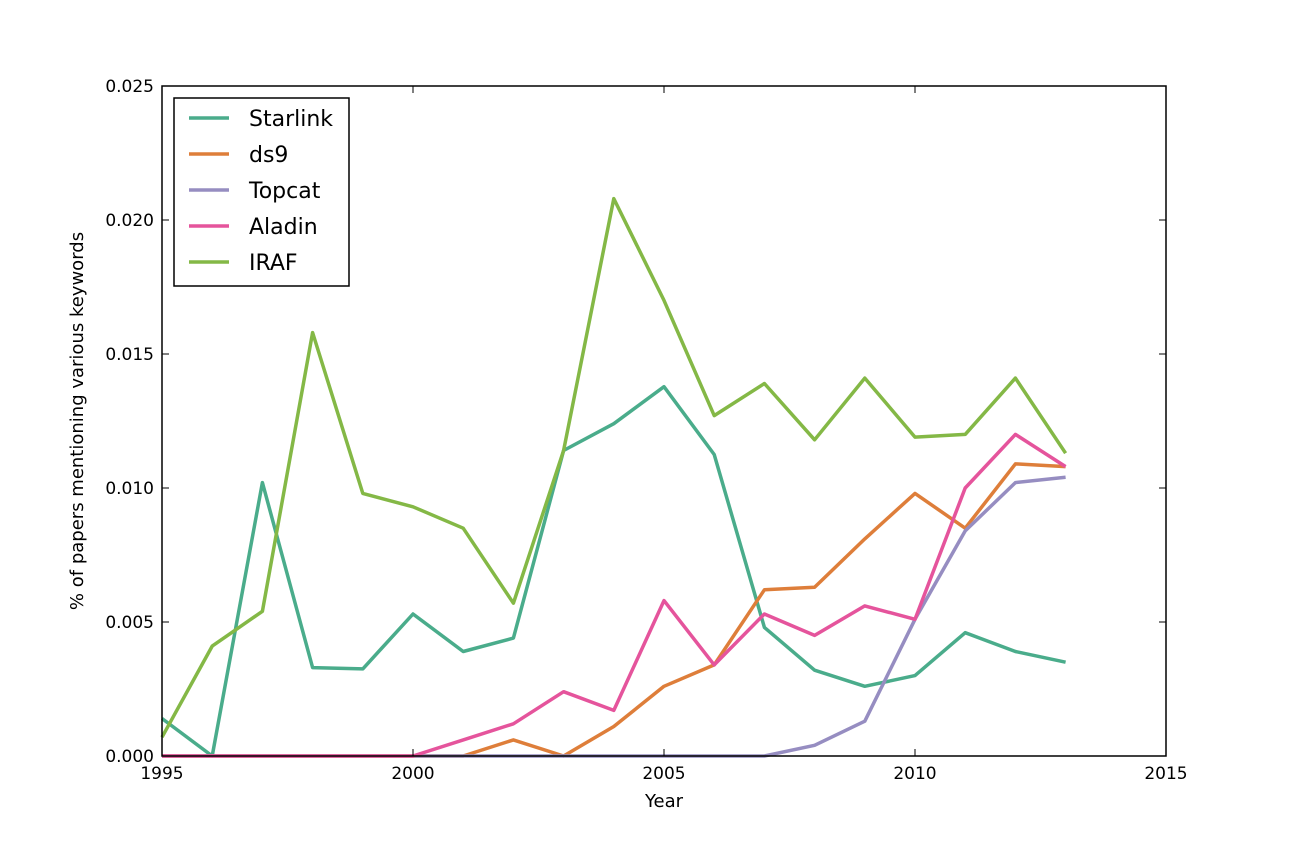 This screenshot has width=1296, height=864. I want to click on x-axis-label: Year, so click(664, 801).